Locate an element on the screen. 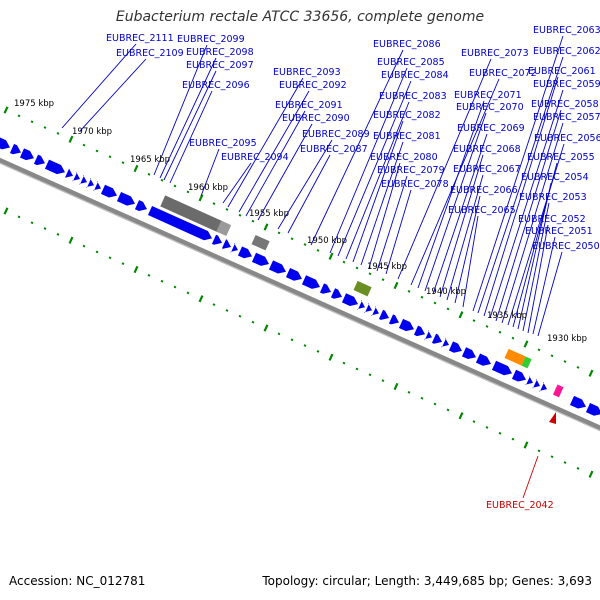  gene-label: EUBREC_2084 is located at coordinates (415, 75).